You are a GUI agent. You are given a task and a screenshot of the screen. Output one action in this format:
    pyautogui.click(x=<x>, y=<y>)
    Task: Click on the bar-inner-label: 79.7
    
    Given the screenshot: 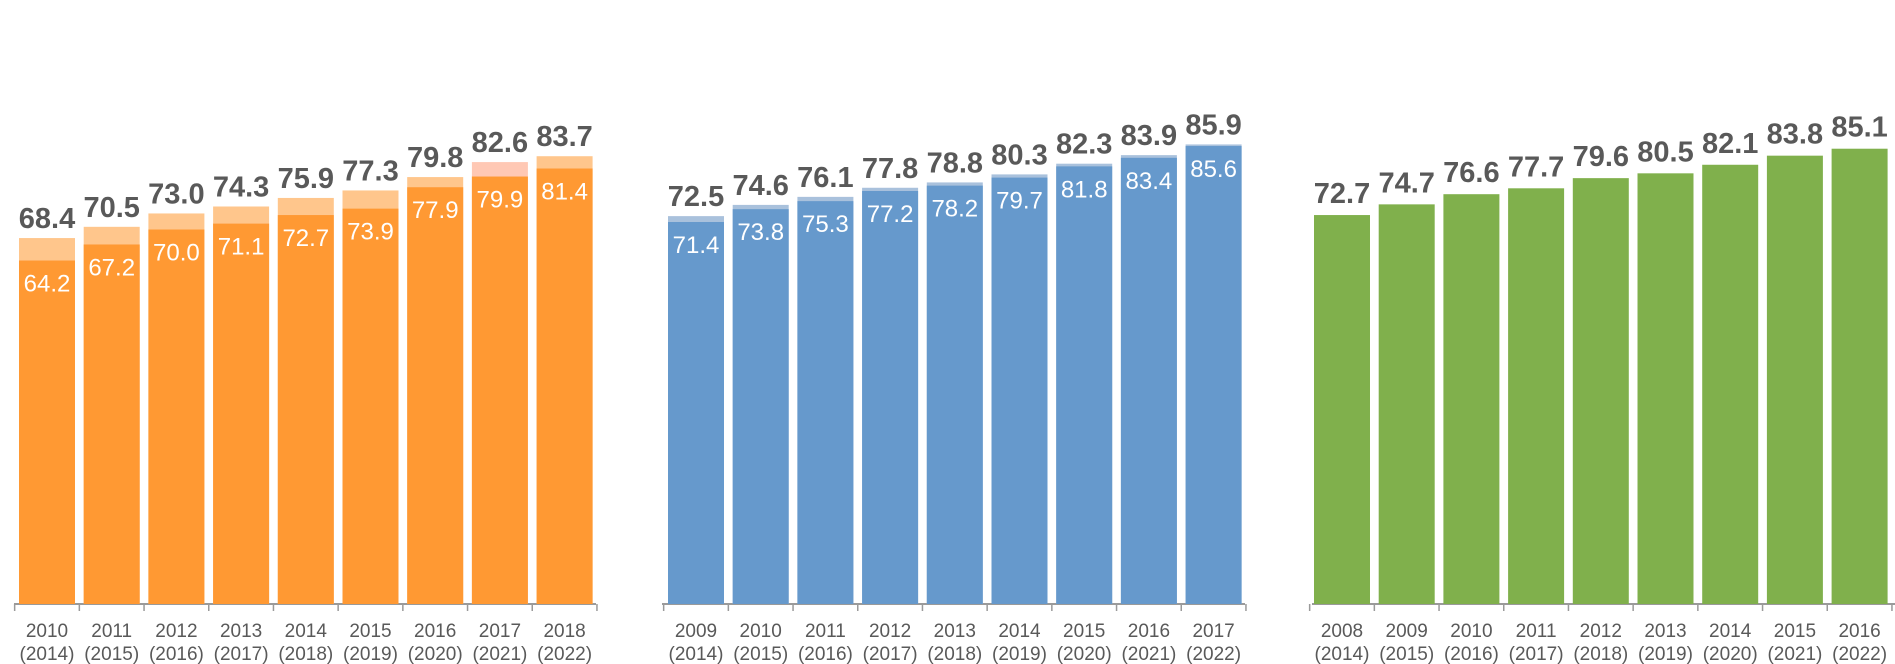 What is the action you would take?
    pyautogui.click(x=1019, y=201)
    